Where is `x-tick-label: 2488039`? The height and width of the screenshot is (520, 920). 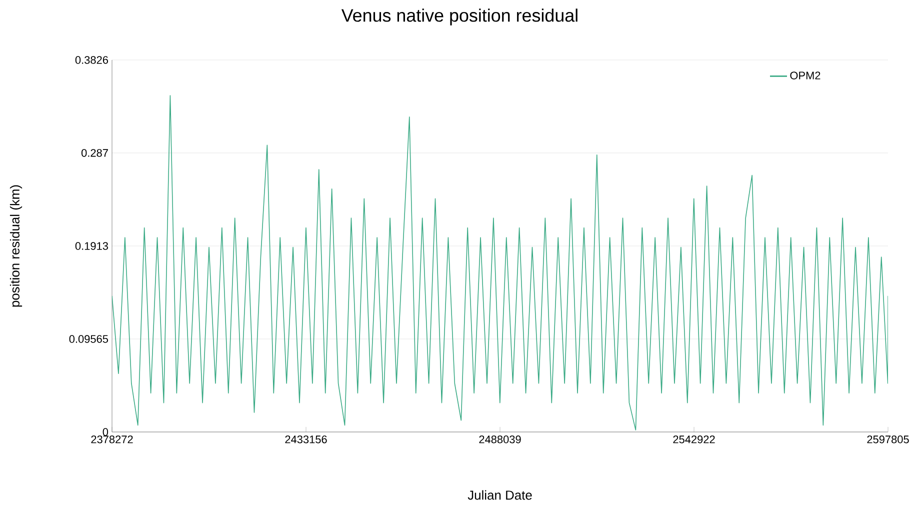 x-tick-label: 2488039 is located at coordinates (500, 440).